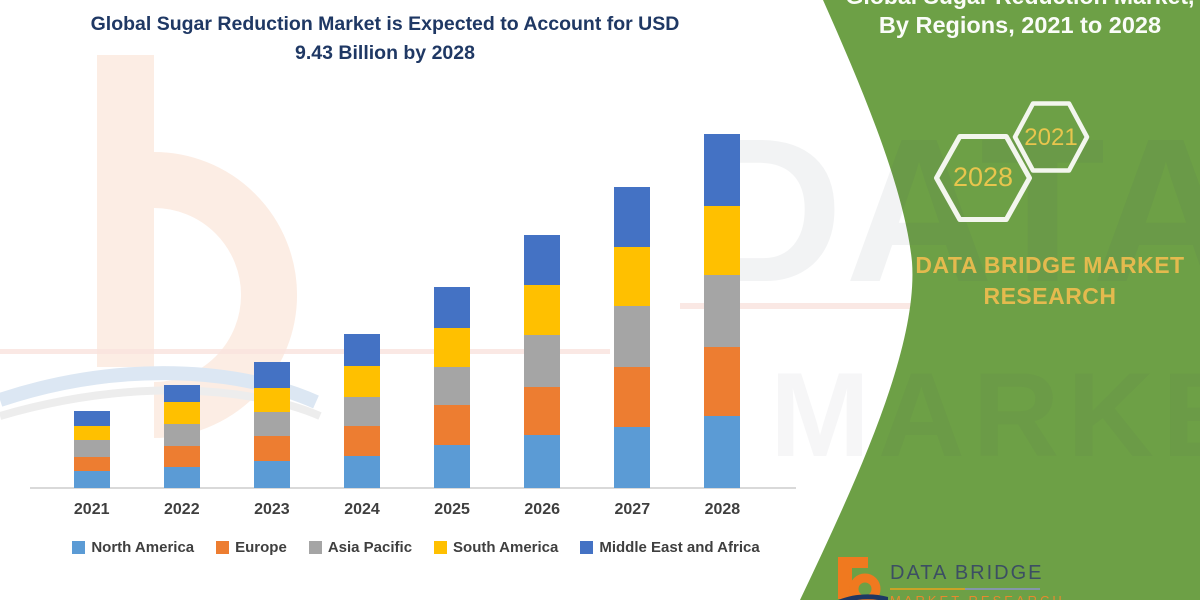 The image size is (1200, 600). I want to click on hexagon-2028-label: 2028, so click(983, 177).